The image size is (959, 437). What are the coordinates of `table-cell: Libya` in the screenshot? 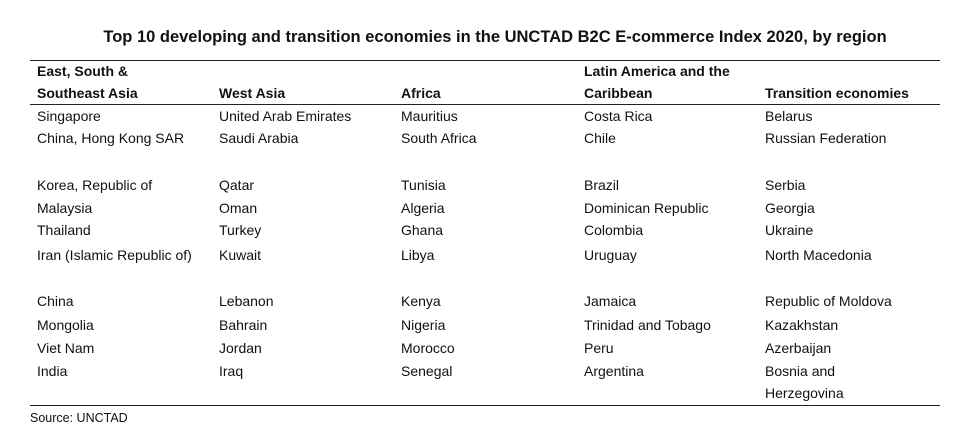 It's located at (418, 255).